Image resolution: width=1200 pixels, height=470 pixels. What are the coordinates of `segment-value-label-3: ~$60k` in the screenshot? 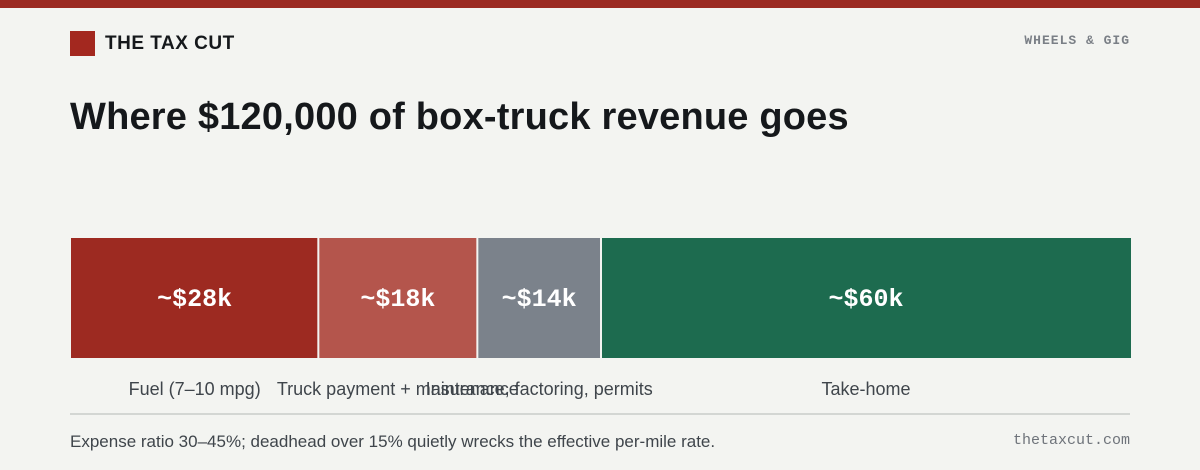 It's located at (865, 299).